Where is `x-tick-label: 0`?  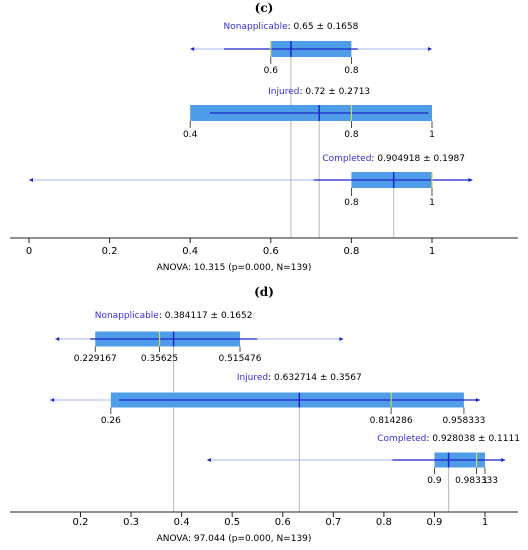 x-tick-label: 0 is located at coordinates (29, 251).